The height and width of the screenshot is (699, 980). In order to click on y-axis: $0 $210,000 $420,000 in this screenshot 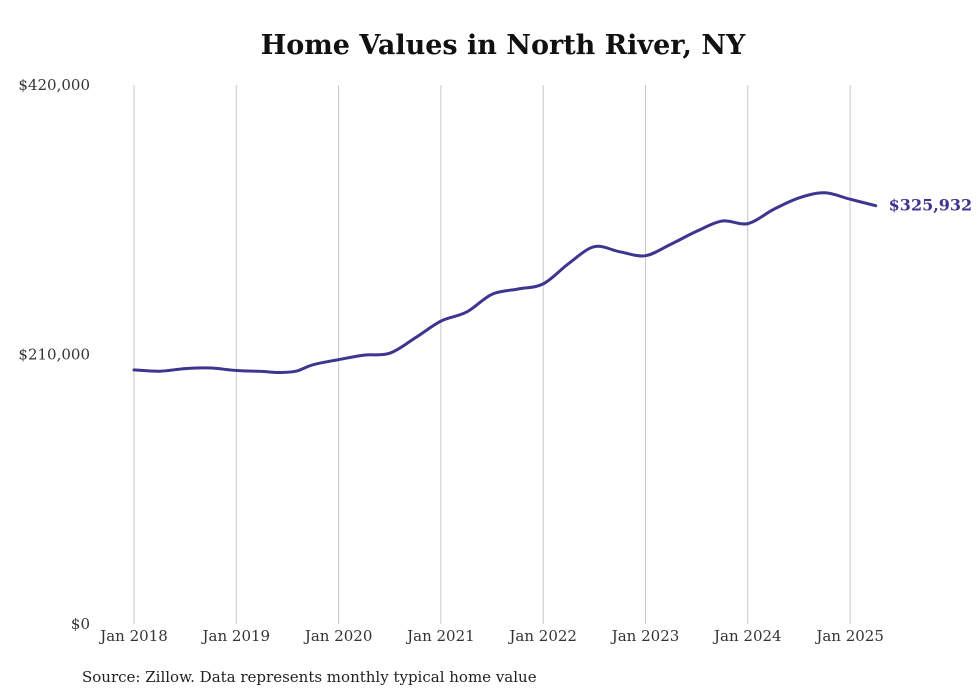, I will do `click(54, 354)`.